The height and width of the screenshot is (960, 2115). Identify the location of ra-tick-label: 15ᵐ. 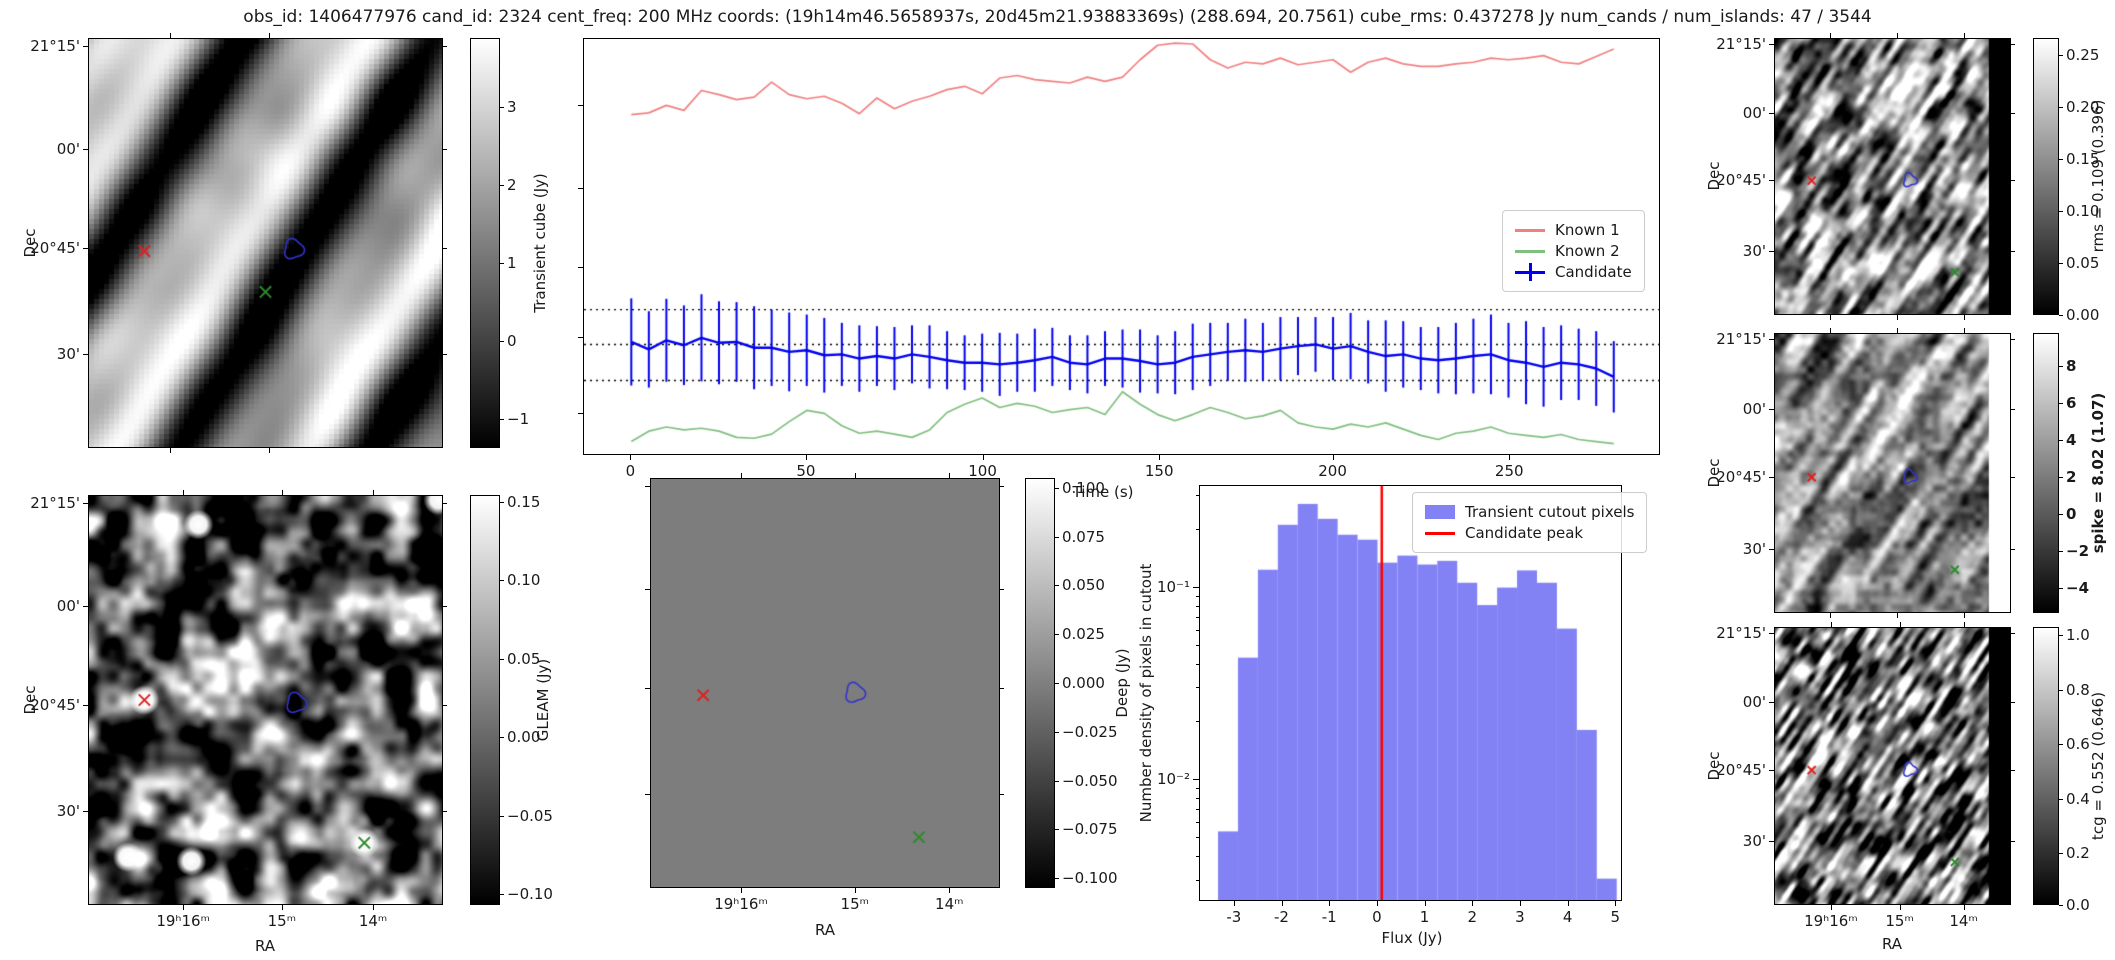
(1899, 921).